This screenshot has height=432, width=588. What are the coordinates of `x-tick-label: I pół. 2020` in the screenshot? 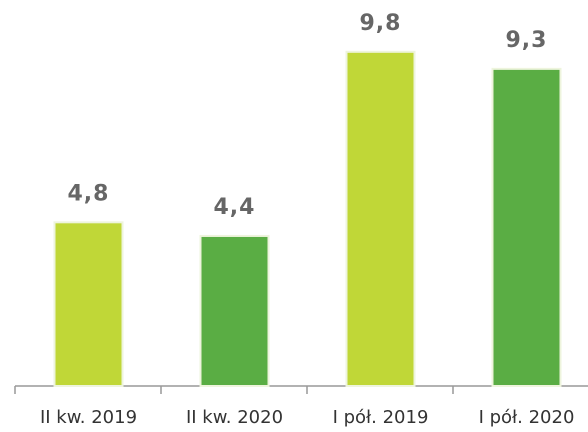 It's located at (527, 417).